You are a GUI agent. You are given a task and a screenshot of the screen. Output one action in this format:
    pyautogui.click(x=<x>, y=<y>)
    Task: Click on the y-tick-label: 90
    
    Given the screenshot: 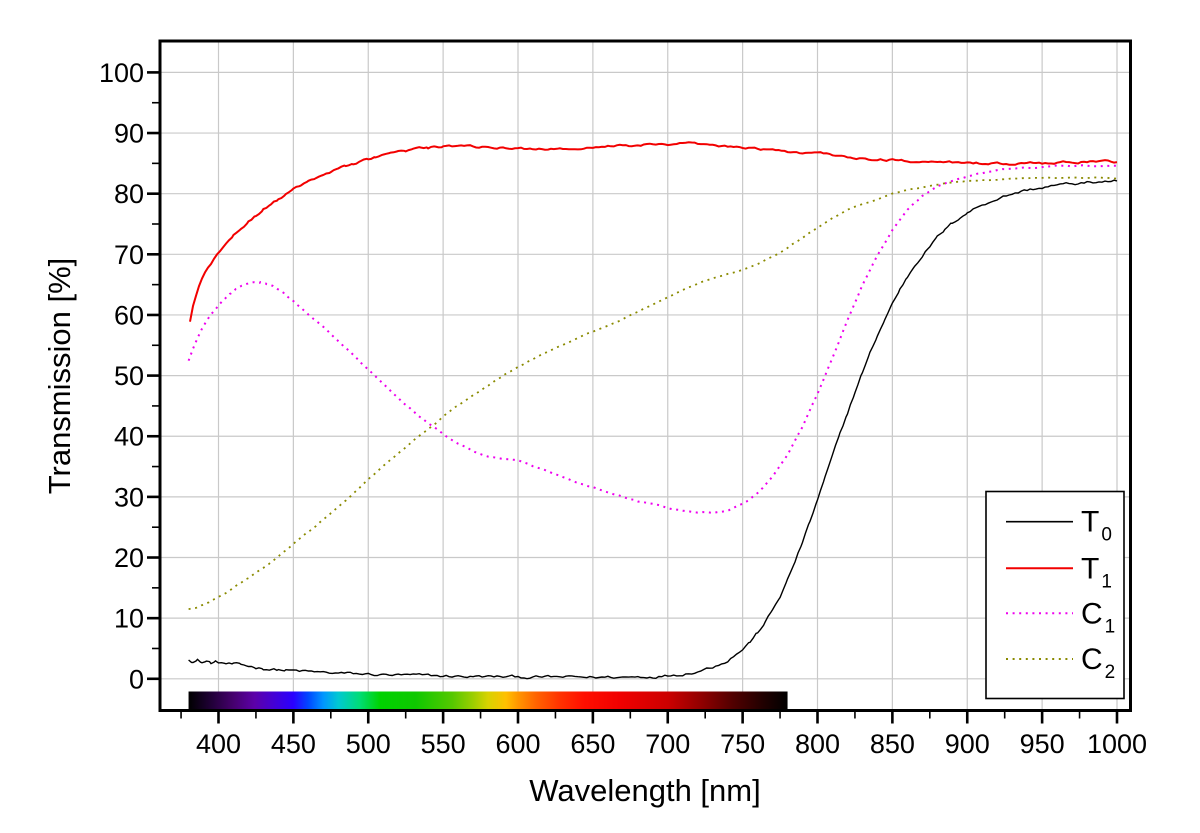 What is the action you would take?
    pyautogui.click(x=129, y=134)
    